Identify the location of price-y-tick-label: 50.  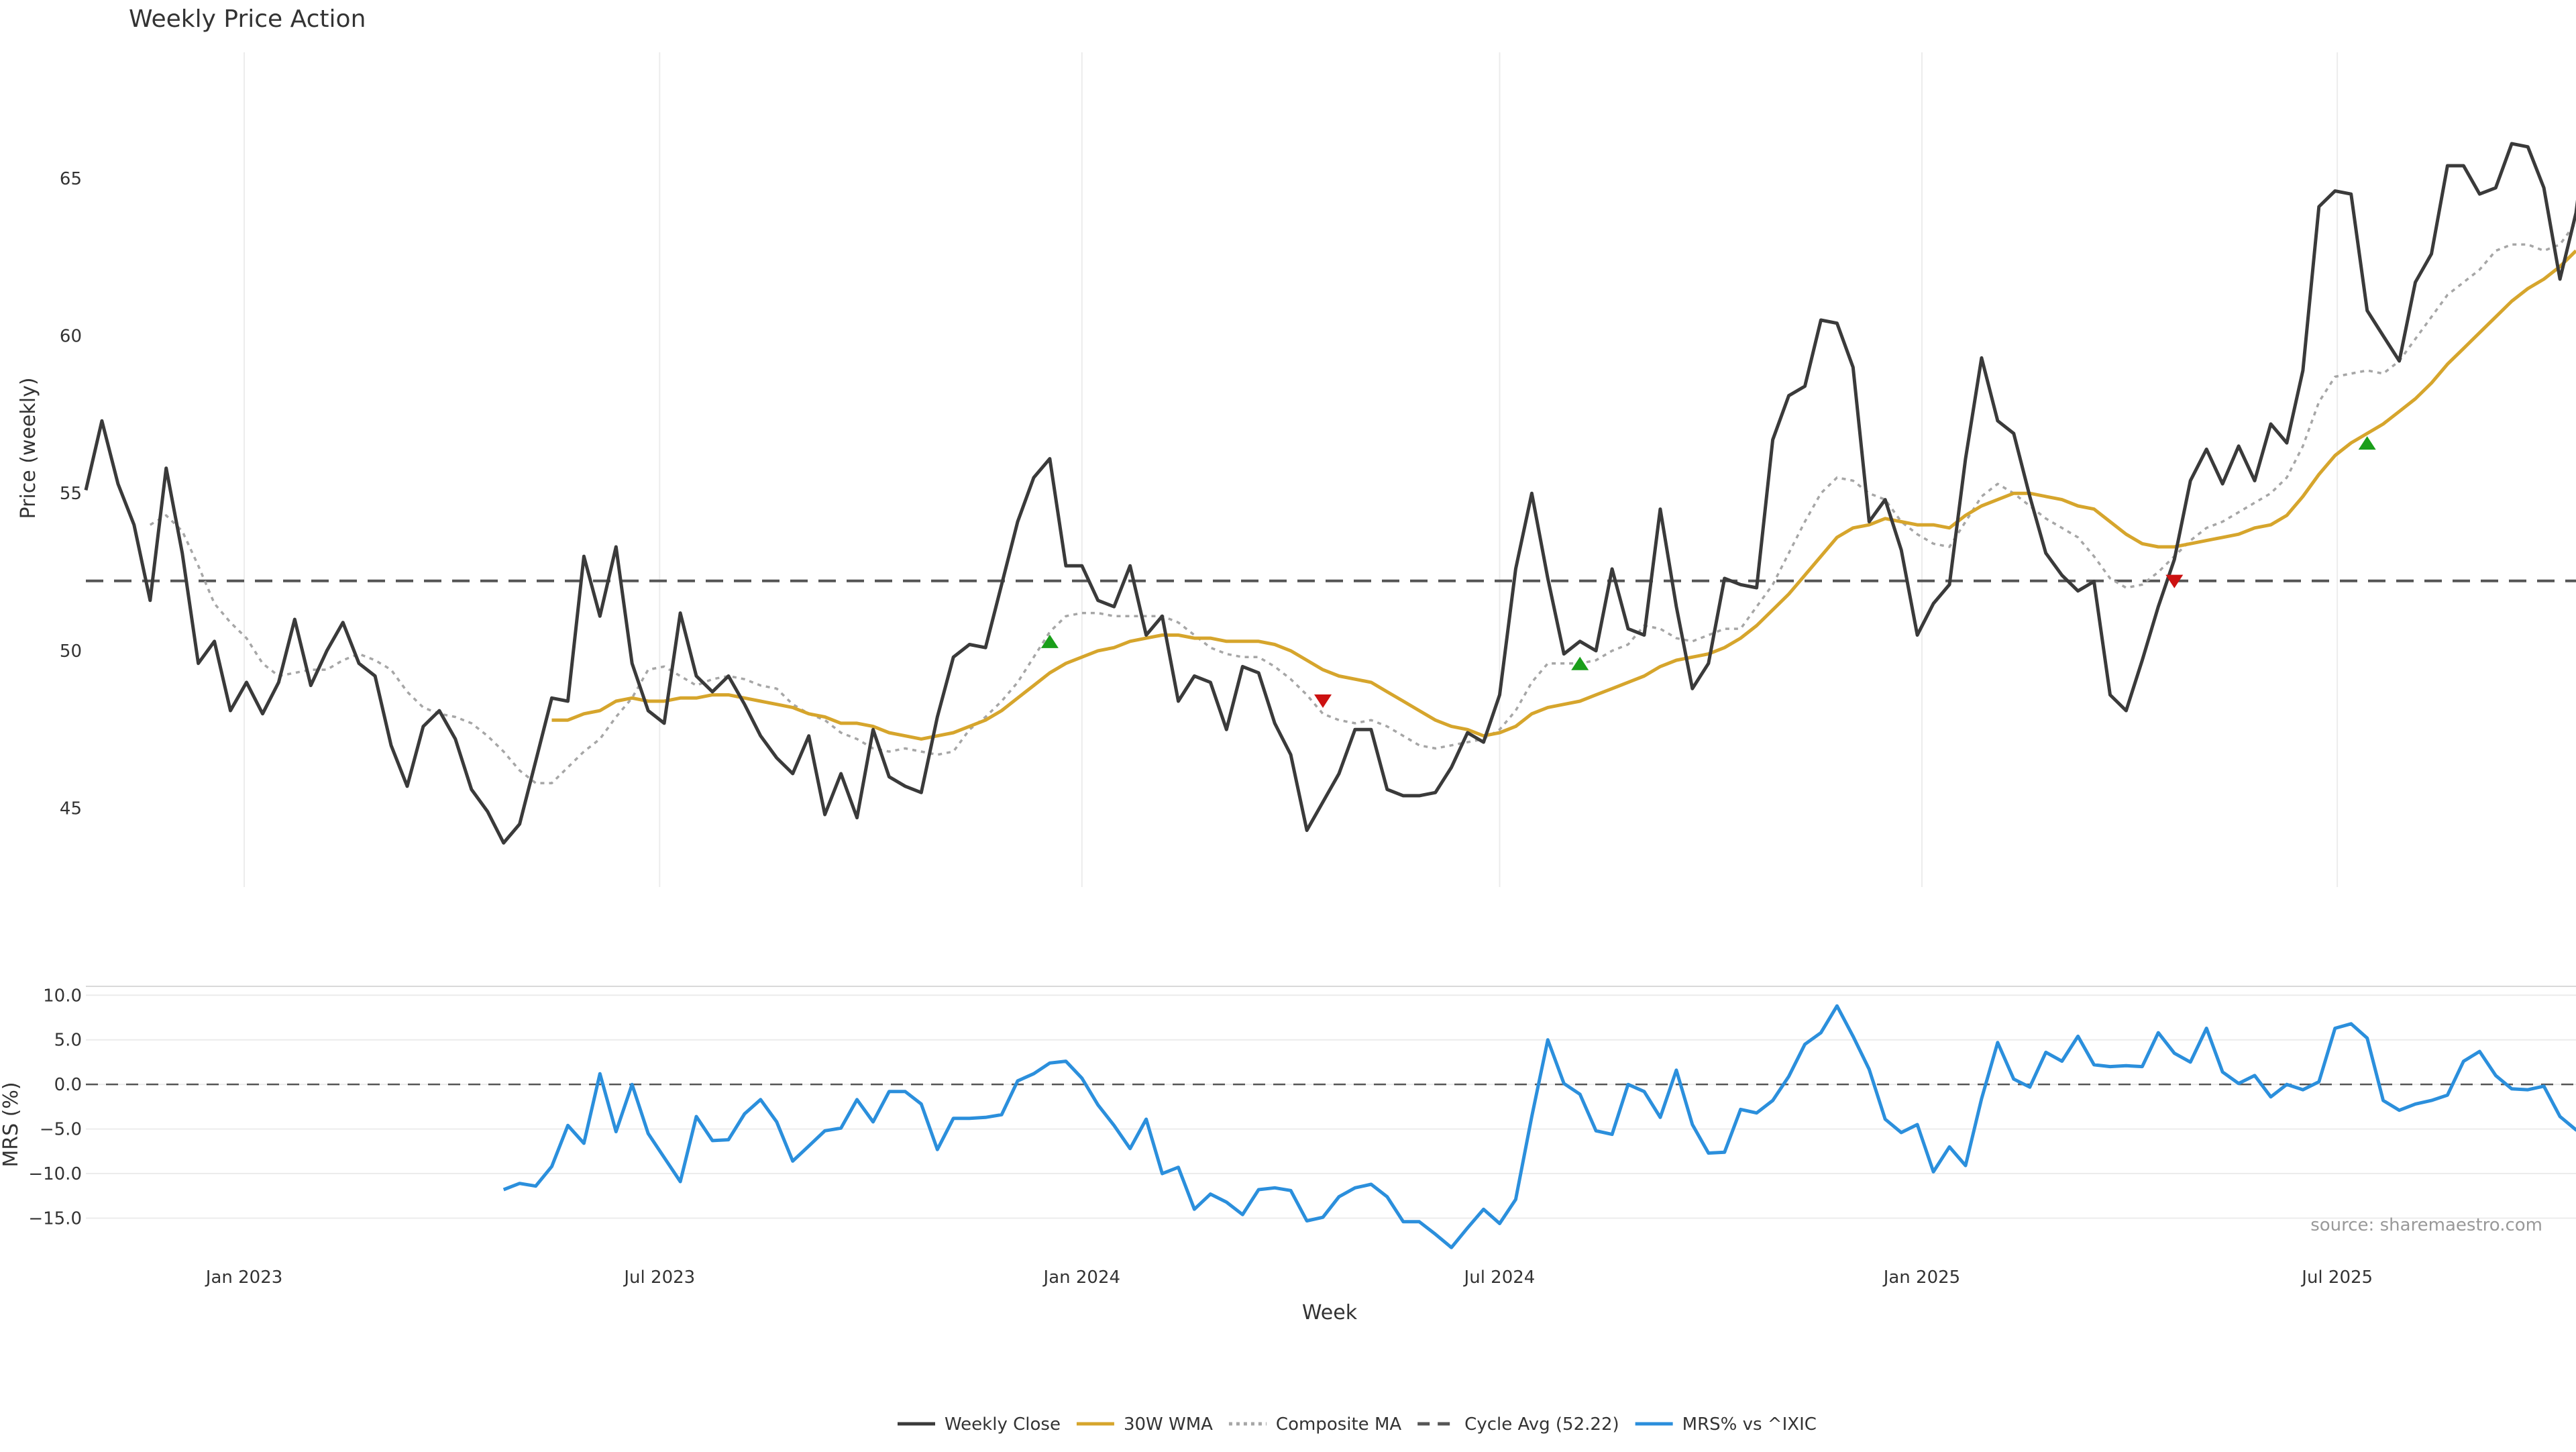
(71, 652).